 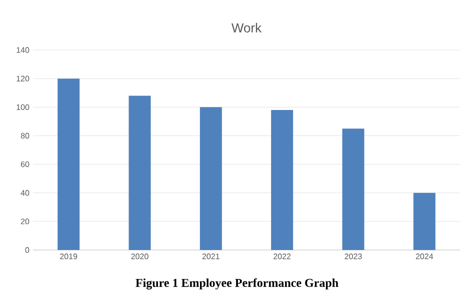 I want to click on x-tick-label: 2021, so click(x=211, y=257).